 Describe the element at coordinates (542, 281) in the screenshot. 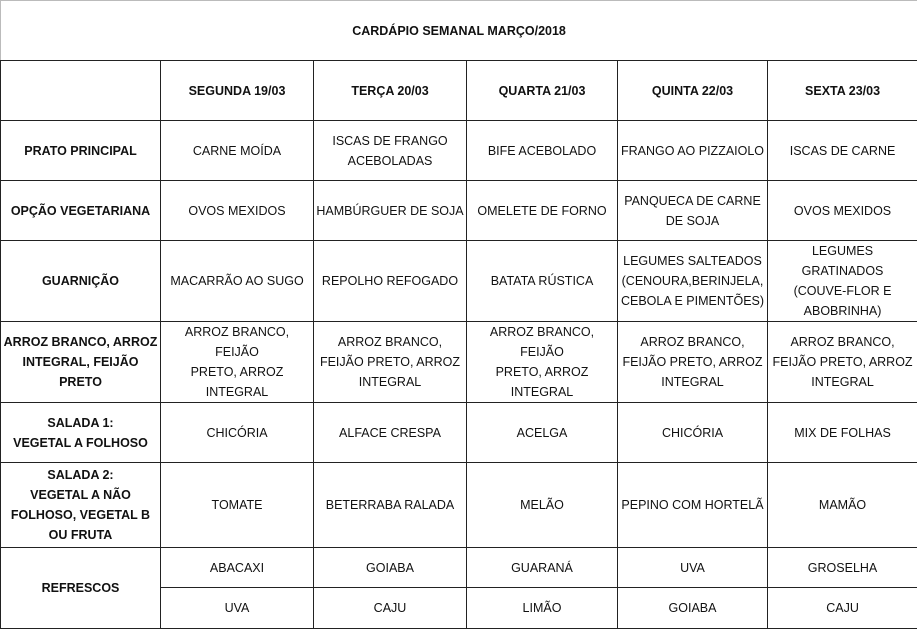

I see `menu-cell: BATATA RÚSTICA` at that location.